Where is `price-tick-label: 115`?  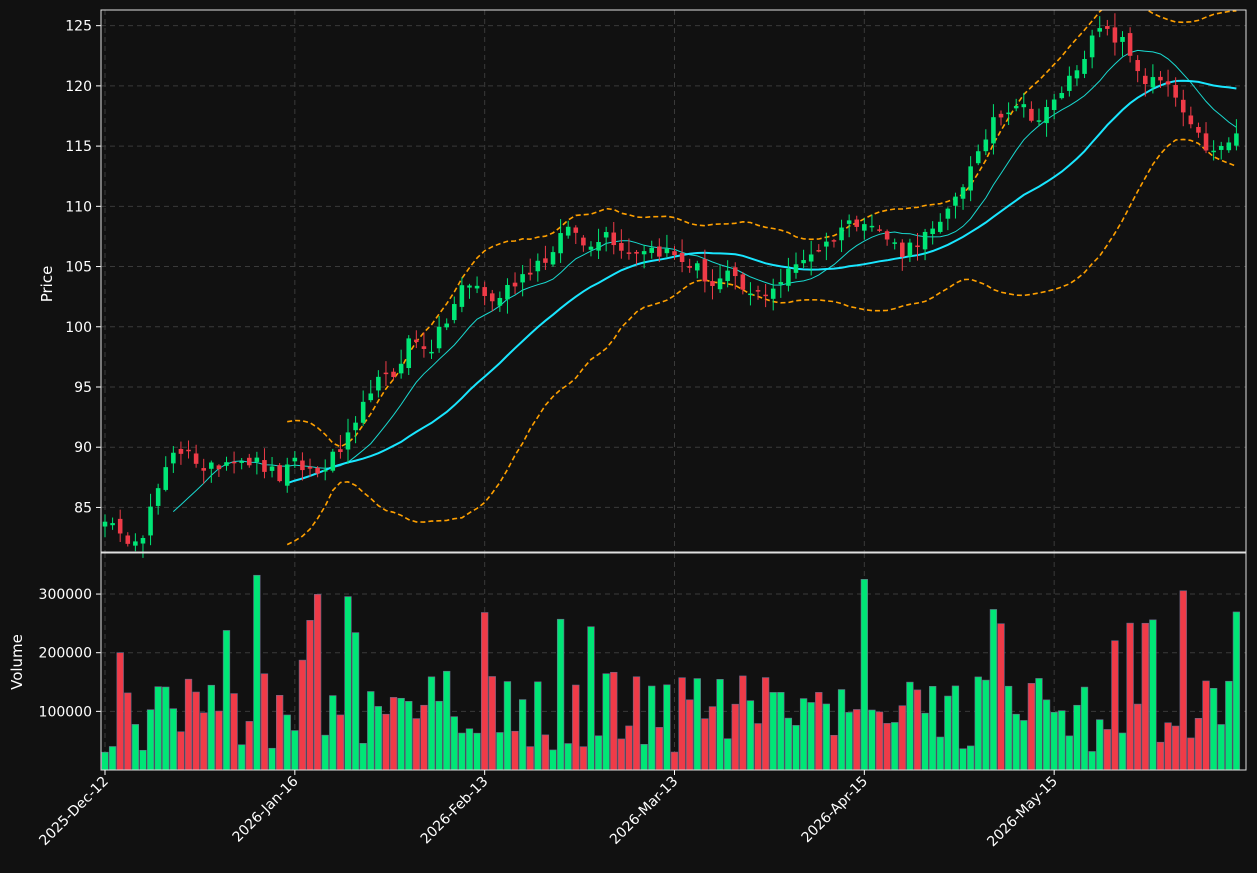
price-tick-label: 115 is located at coordinates (78, 147).